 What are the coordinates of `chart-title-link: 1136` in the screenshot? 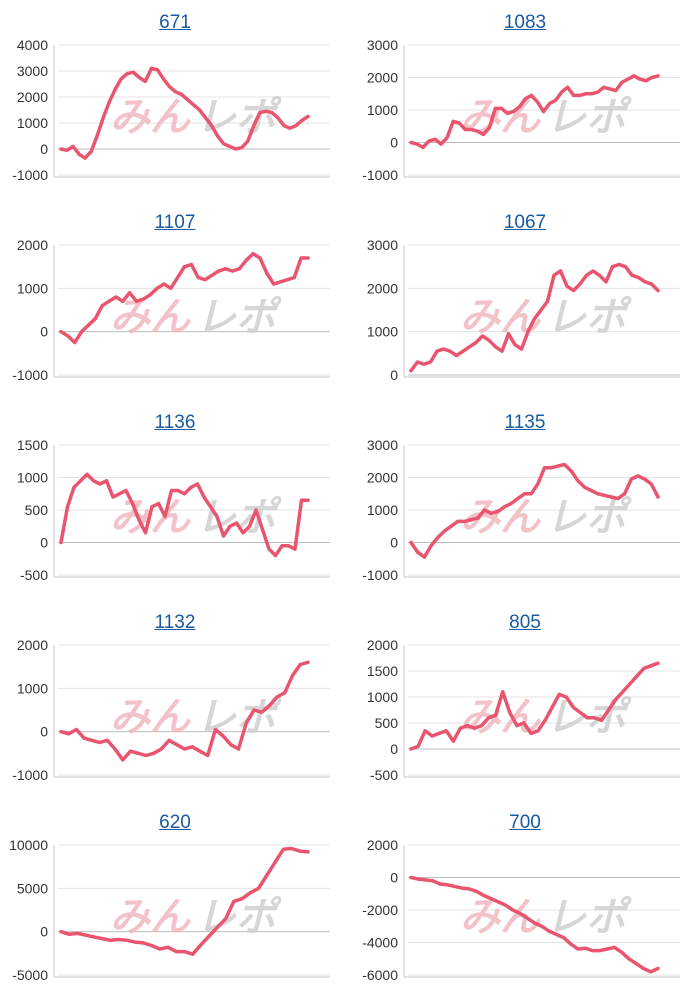 It's located at (175, 422).